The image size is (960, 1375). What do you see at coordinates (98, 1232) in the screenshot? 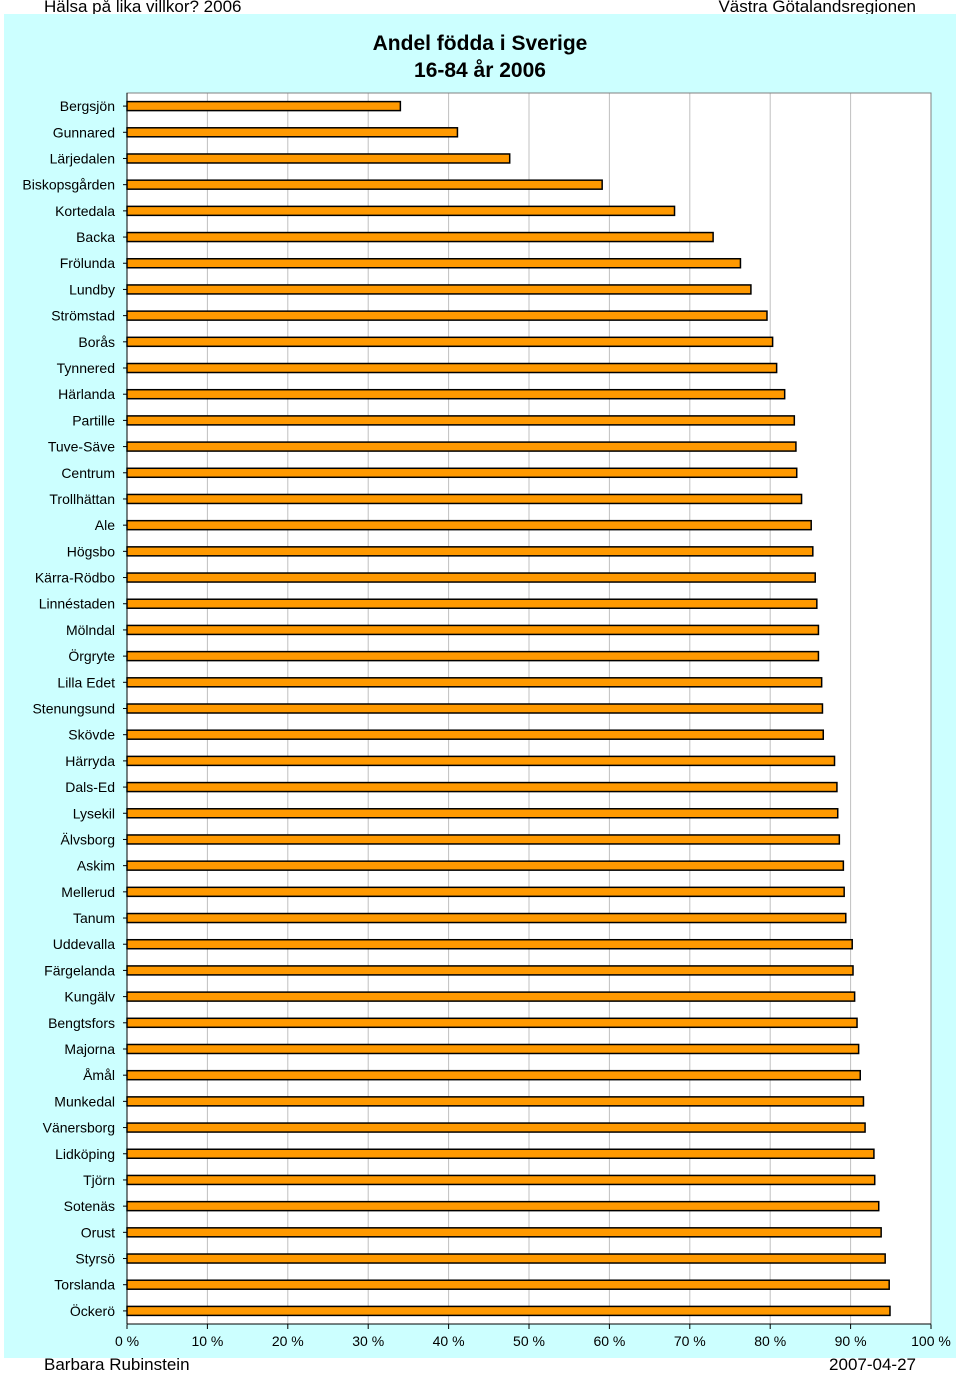
I see `category-label: Orust` at bounding box center [98, 1232].